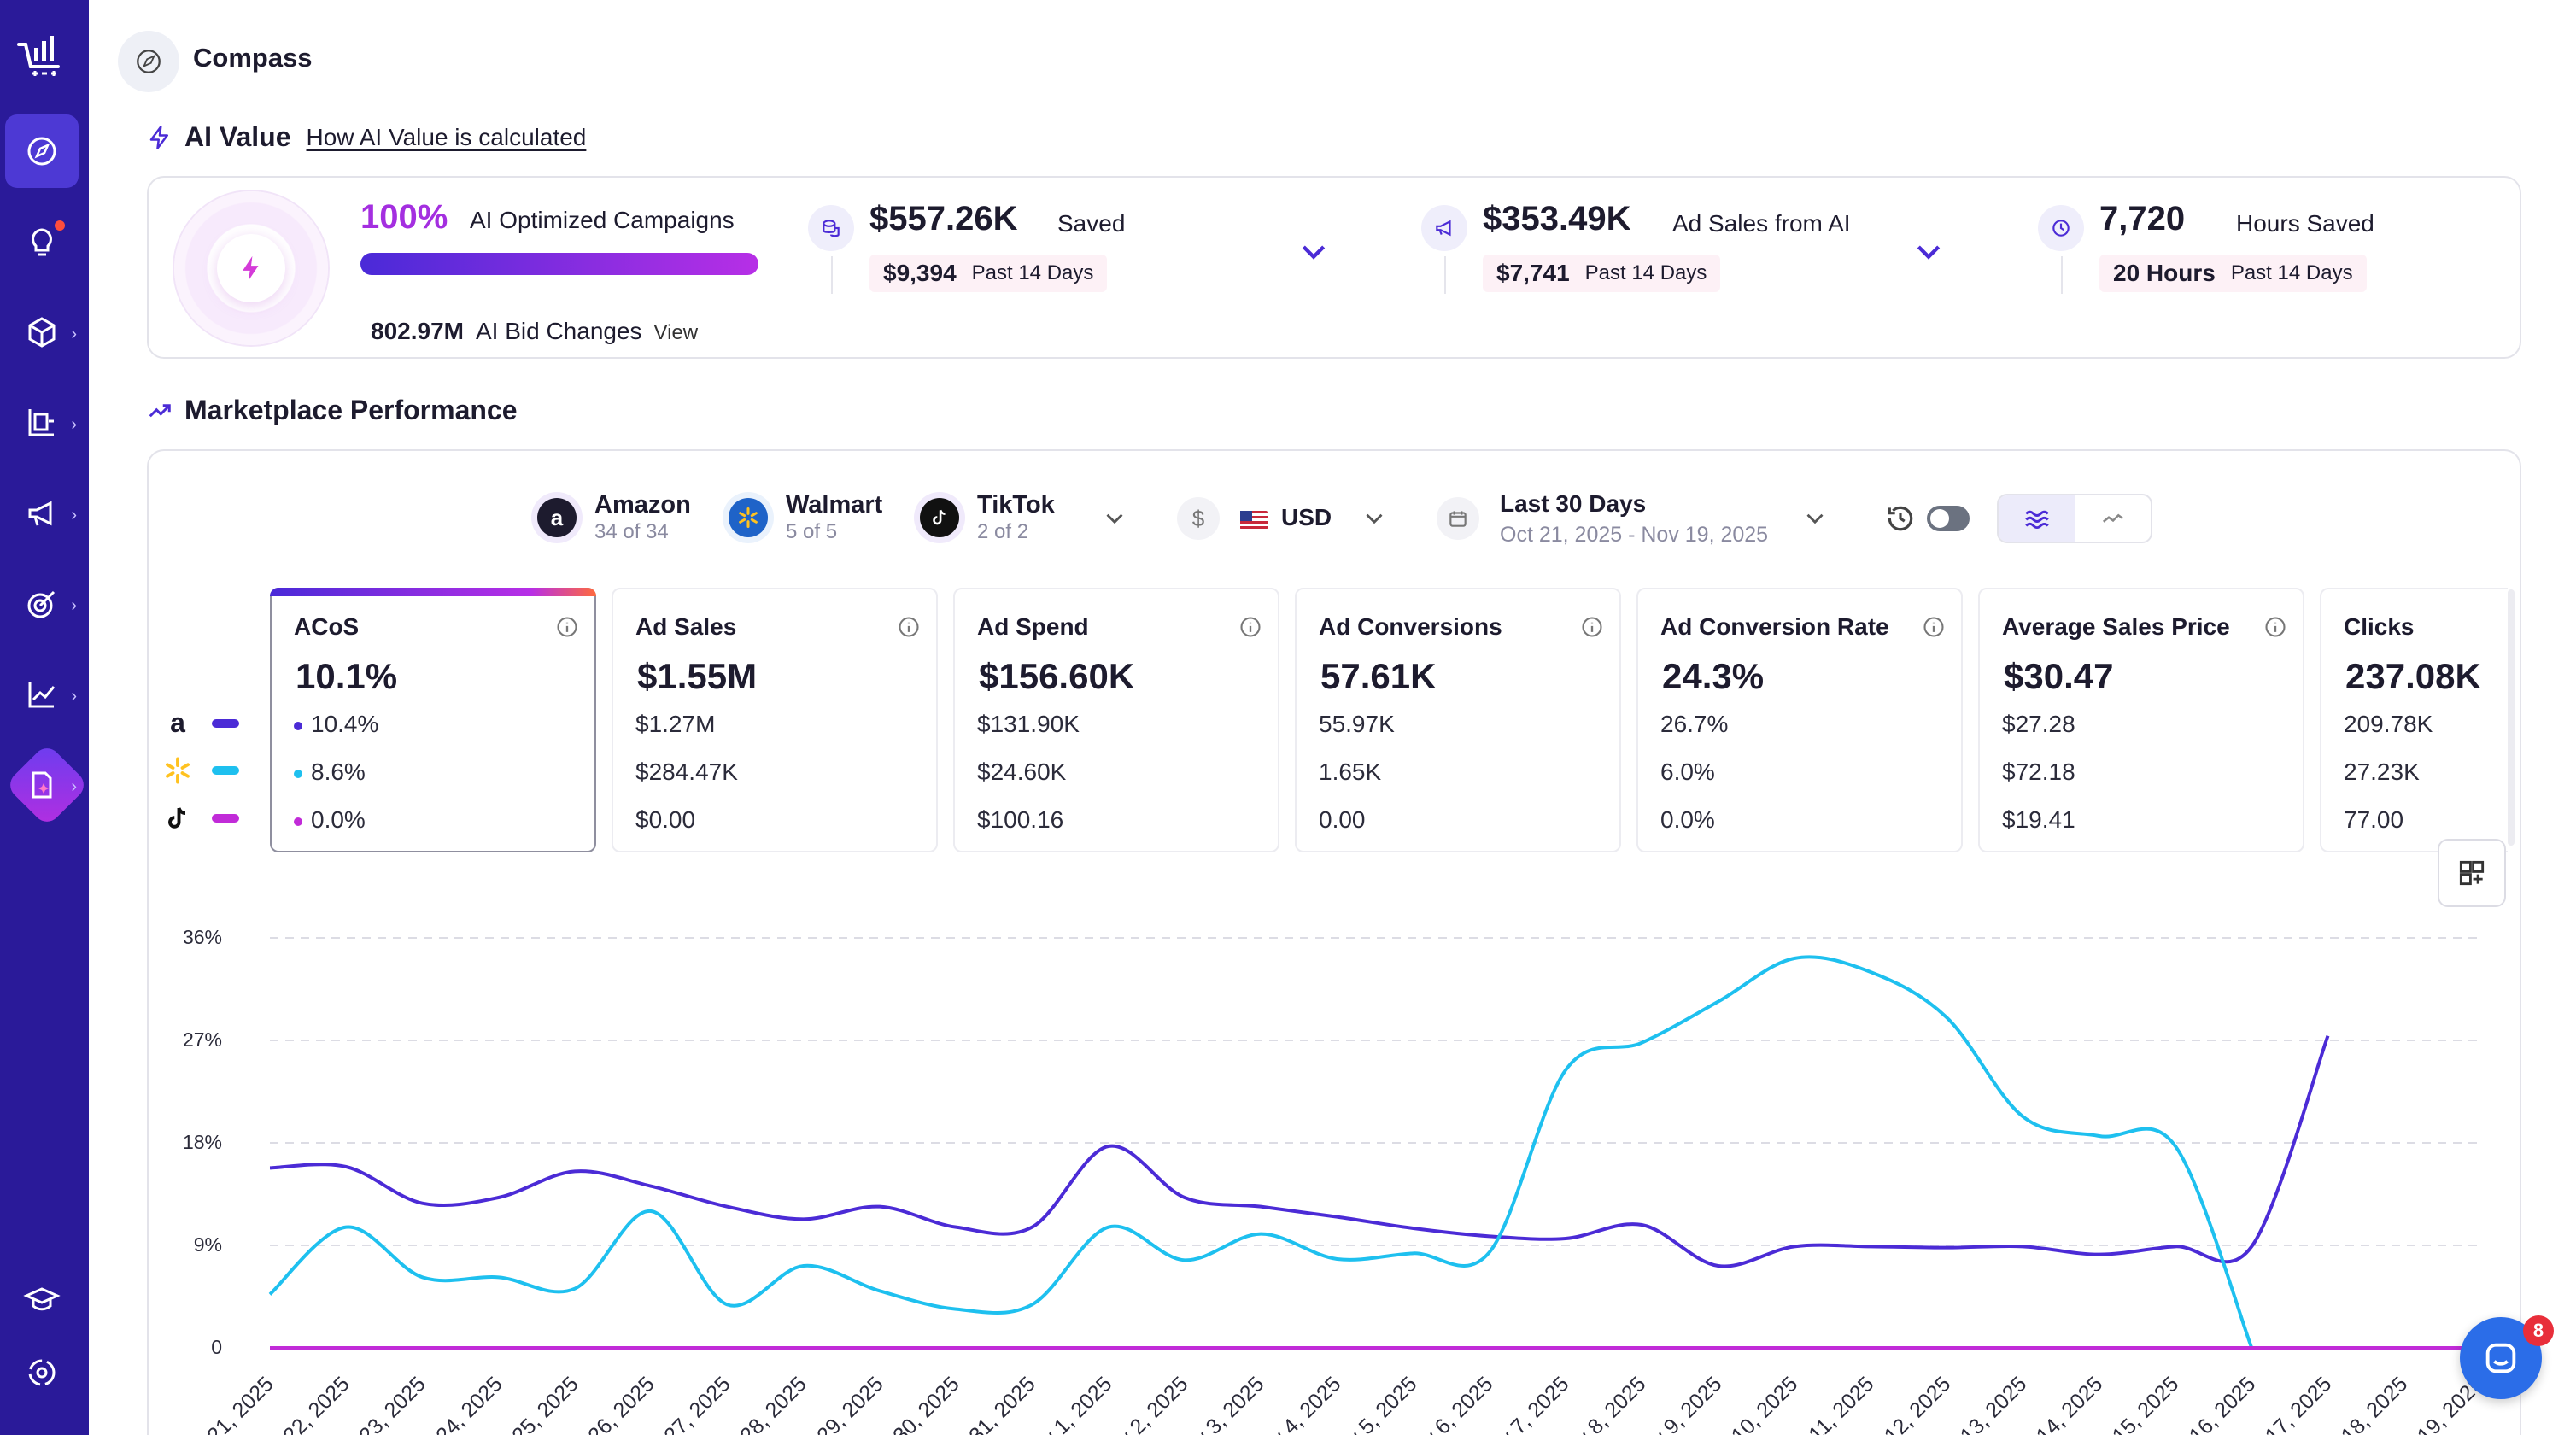 The image size is (2576, 1435). Describe the element at coordinates (177, 818) in the screenshot. I see `tiktok-icon` at that location.